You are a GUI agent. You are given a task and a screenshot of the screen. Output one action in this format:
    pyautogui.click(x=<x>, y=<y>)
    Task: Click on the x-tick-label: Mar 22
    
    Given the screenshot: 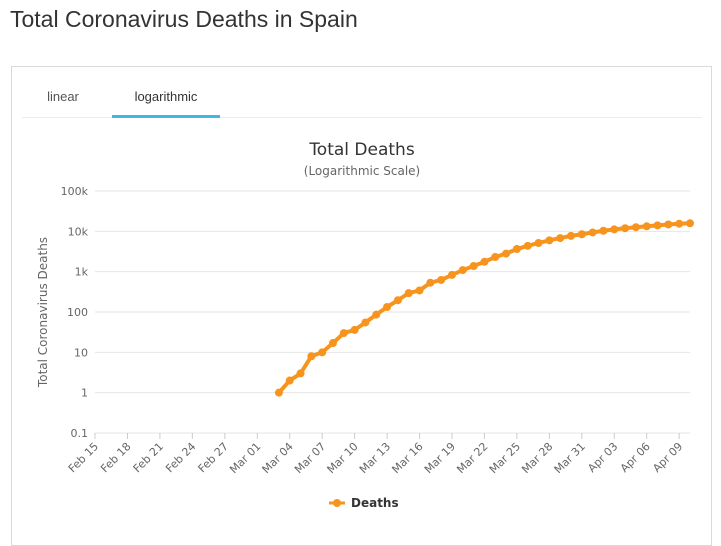 What is the action you would take?
    pyautogui.click(x=472, y=458)
    